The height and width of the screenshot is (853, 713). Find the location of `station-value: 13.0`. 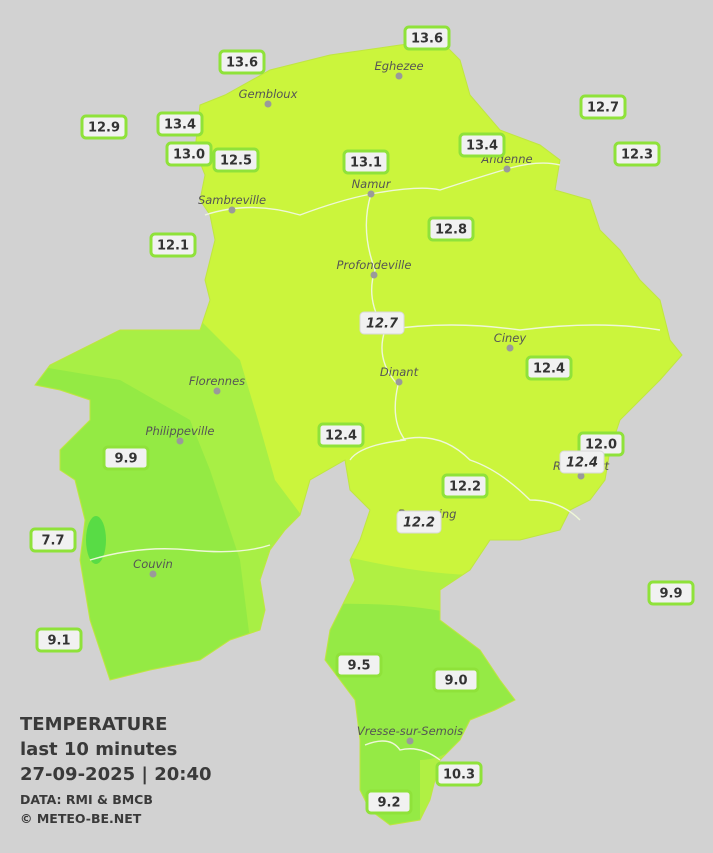

station-value: 13.0 is located at coordinates (189, 155).